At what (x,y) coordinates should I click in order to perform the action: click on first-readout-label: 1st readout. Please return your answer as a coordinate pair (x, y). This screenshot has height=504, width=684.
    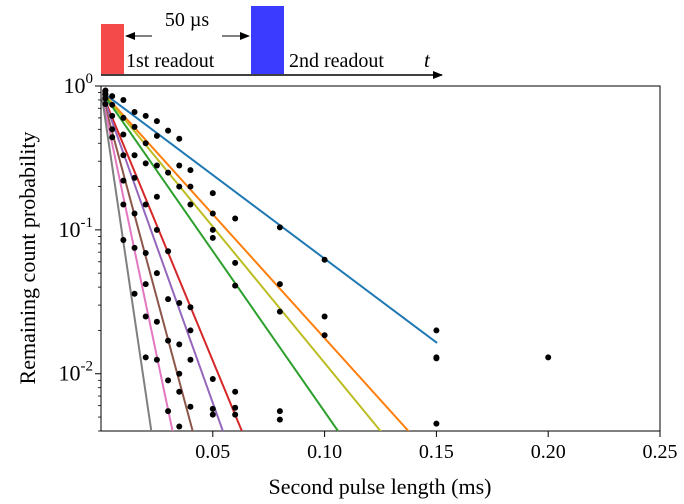
    Looking at the image, I should click on (170, 61).